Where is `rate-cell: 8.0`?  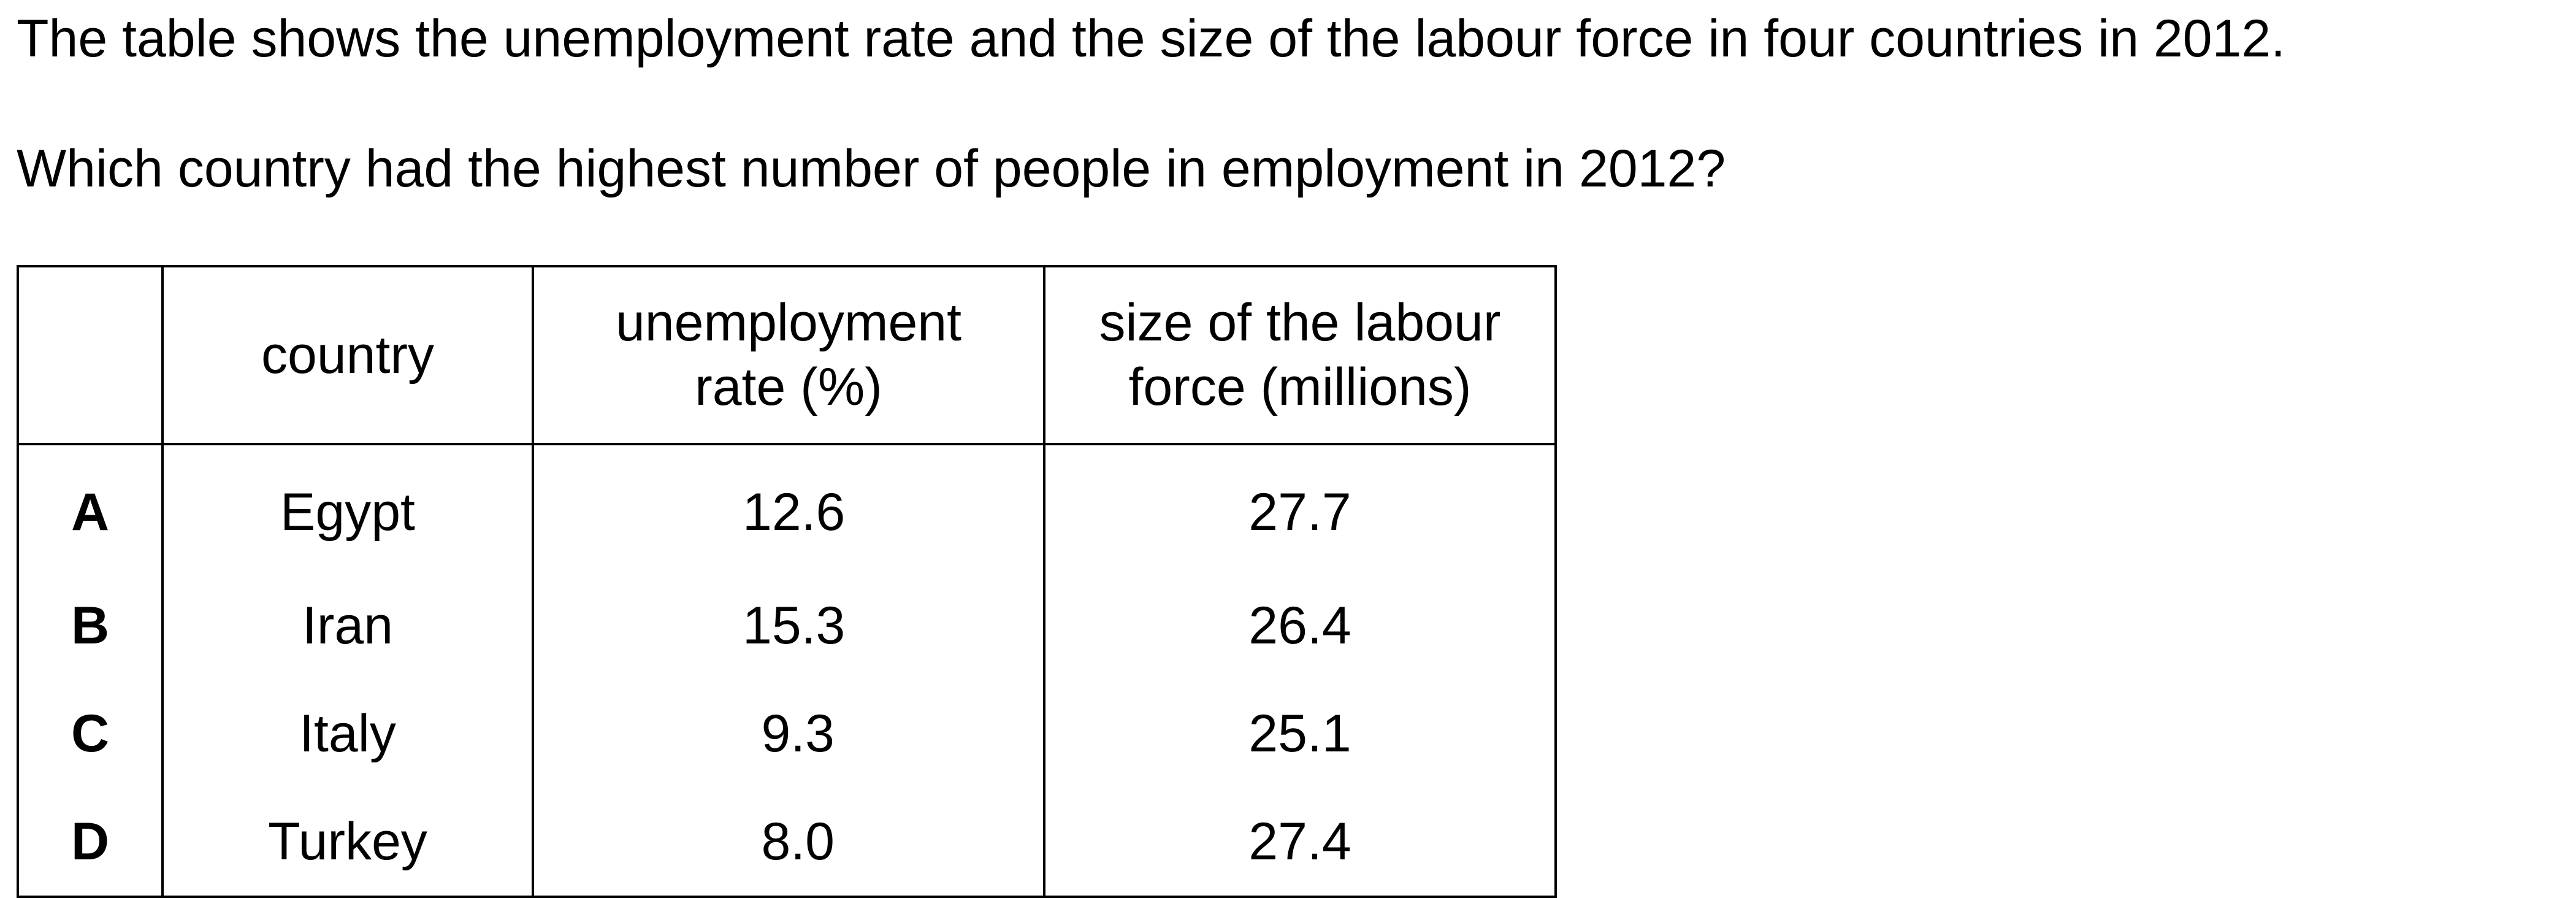 rate-cell: 8.0 is located at coordinates (788, 843).